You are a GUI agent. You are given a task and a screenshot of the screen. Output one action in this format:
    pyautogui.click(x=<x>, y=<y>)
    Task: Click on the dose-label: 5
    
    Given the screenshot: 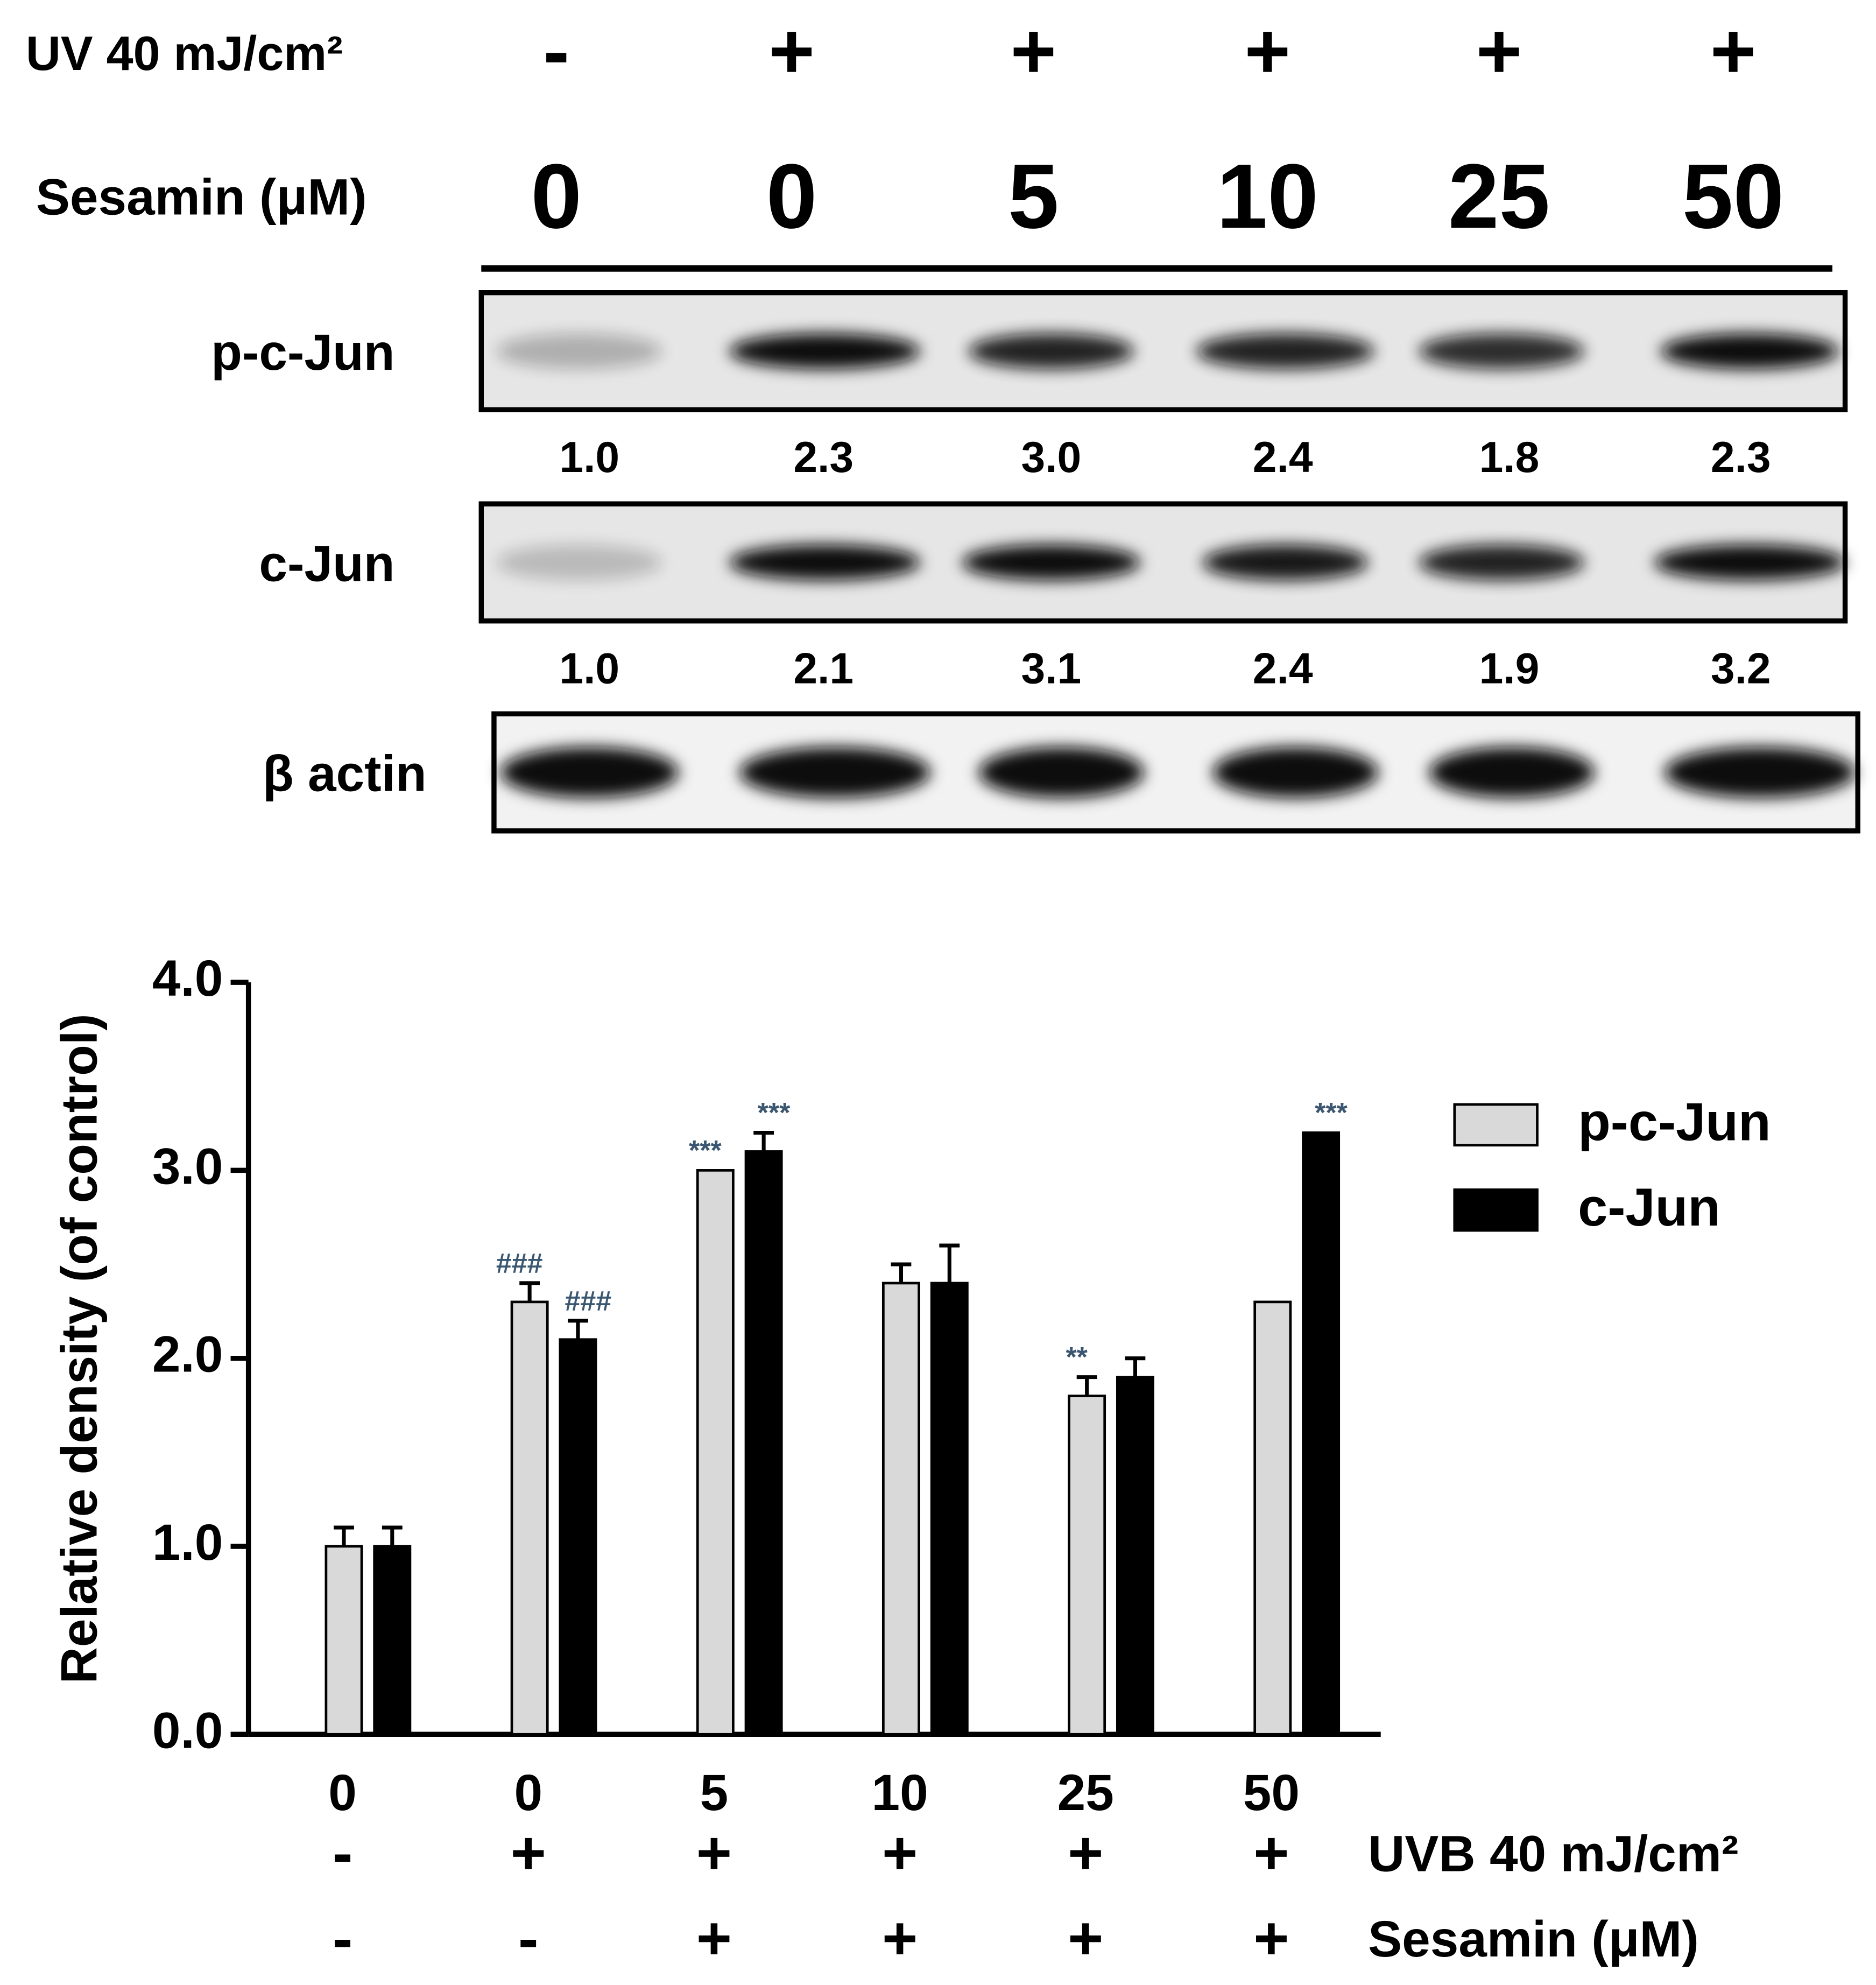 What is the action you would take?
    pyautogui.click(x=1033, y=196)
    